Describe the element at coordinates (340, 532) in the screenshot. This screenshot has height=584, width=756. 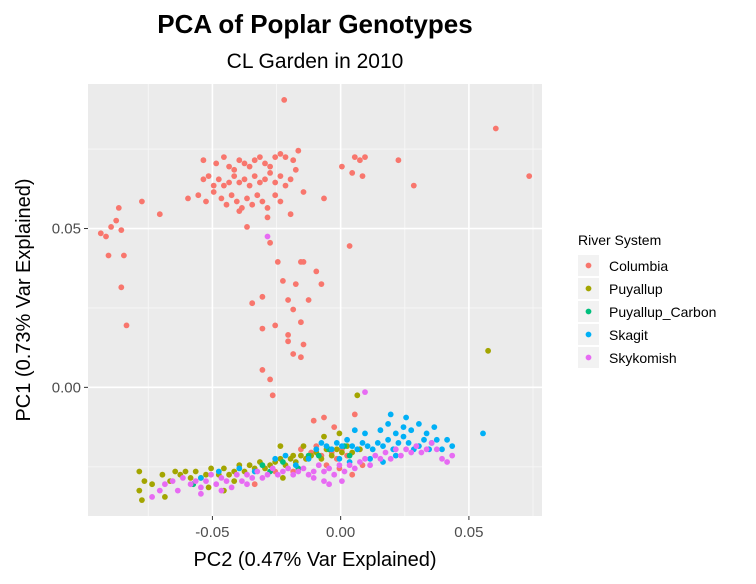
I see `x-tick-label: 0.00` at that location.